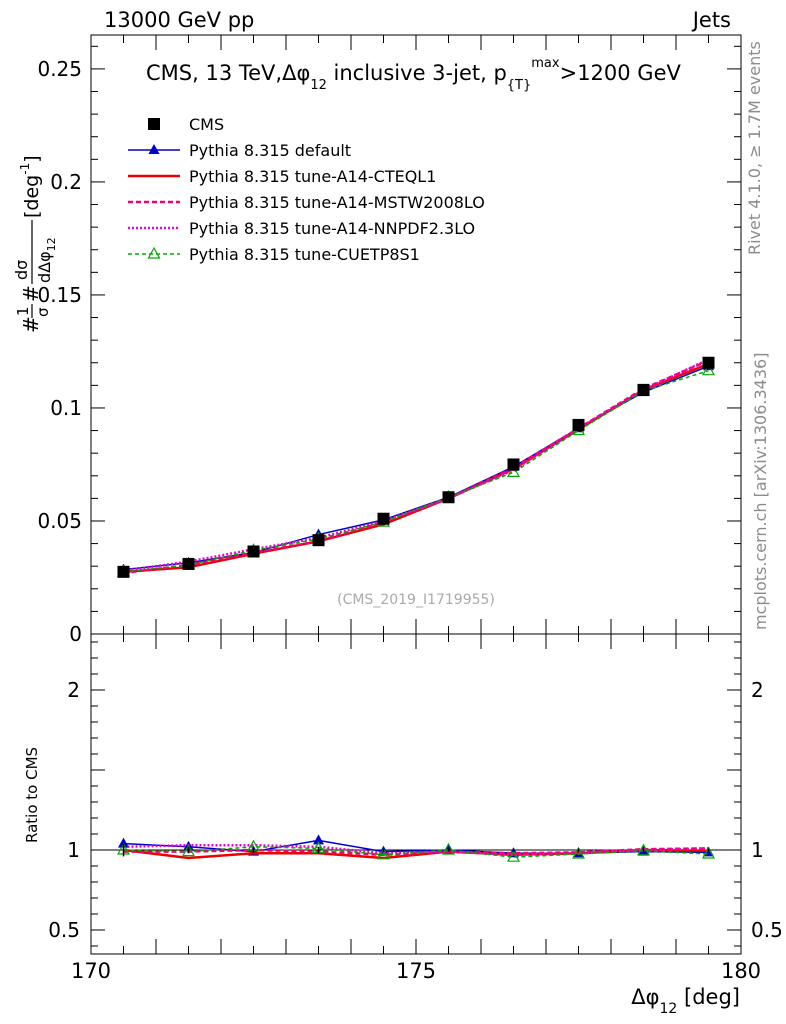 This screenshot has height=1024, width=786. What do you see at coordinates (304, 254) in the screenshot?
I see `legend-label-pythia-8-315-tune-cuetp8s1: Pythia 8.315 tune-CUETP8S1` at bounding box center [304, 254].